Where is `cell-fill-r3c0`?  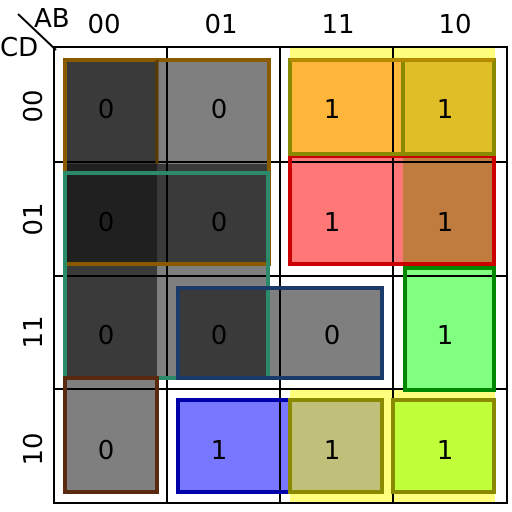
cell-fill-r3c0 is located at coordinates (110, 435).